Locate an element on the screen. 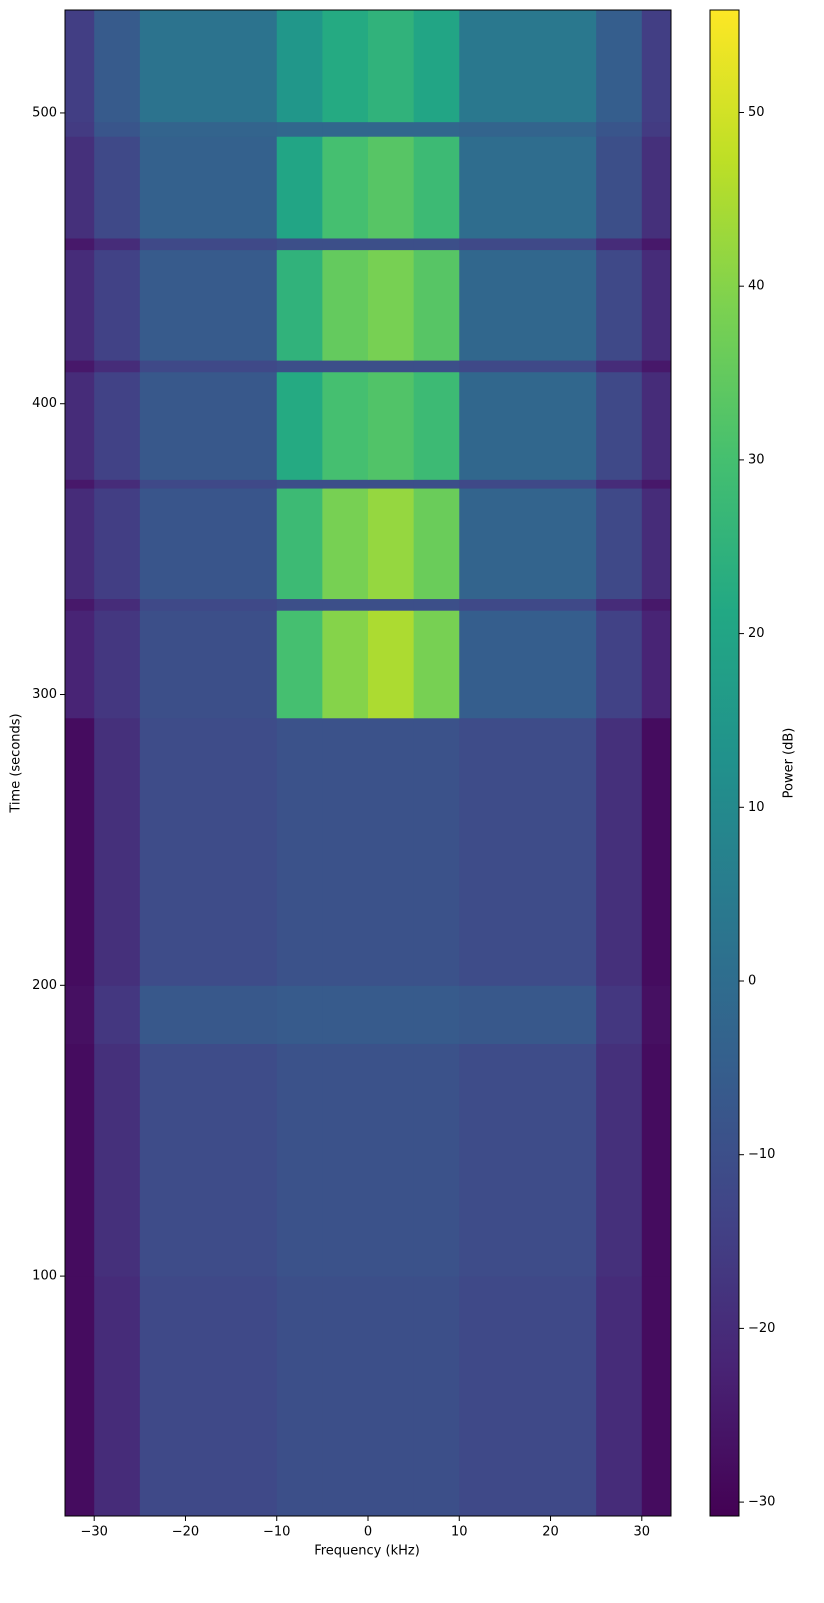  y-tick-label: 400 is located at coordinates (44, 403).